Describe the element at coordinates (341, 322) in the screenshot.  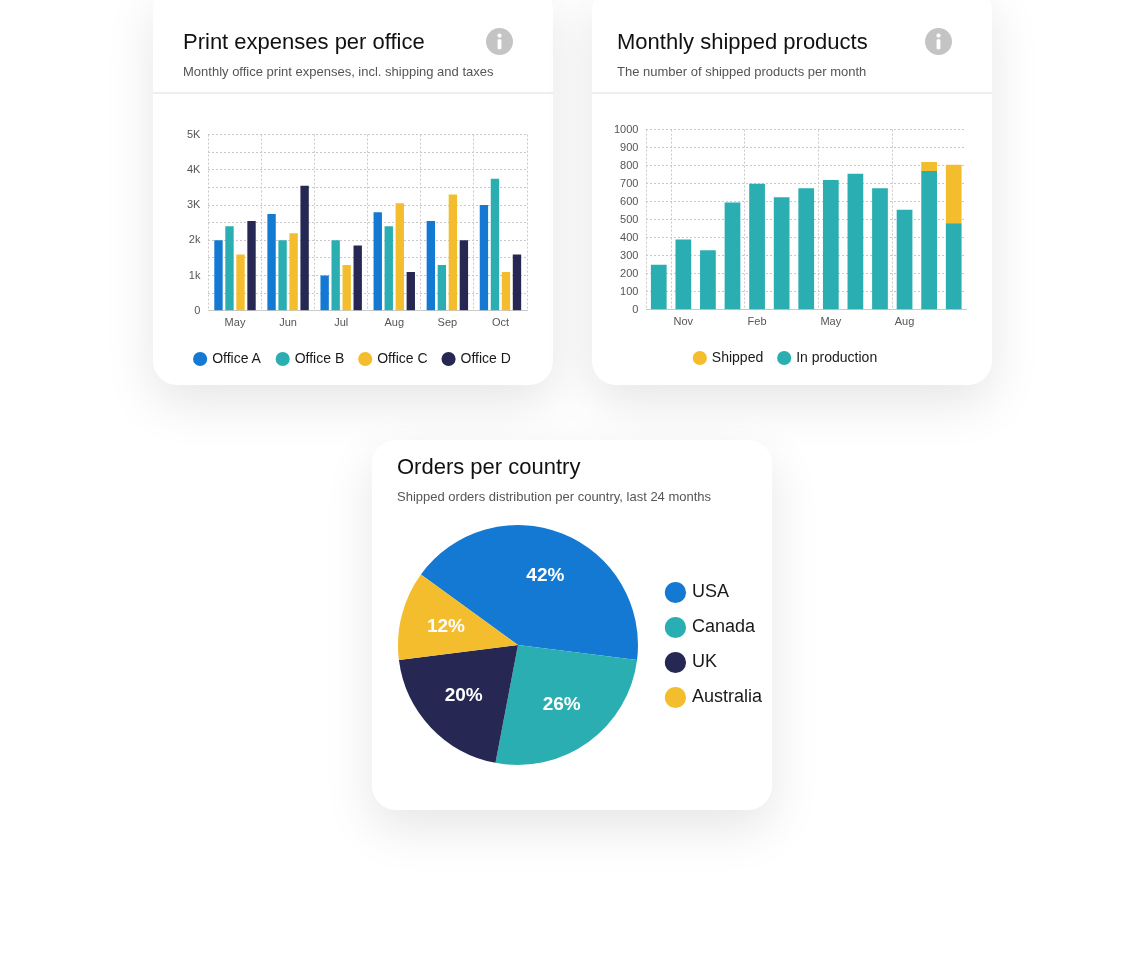
I see `x-tick-label: Jul` at that location.